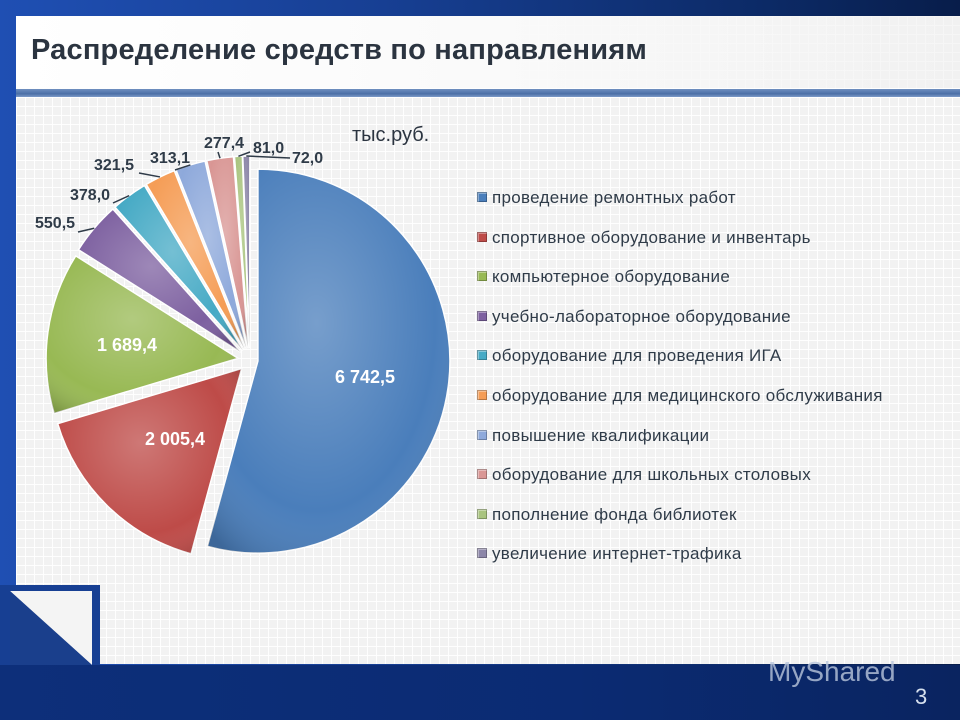  Describe the element at coordinates (175, 439) in the screenshot. I see `slice-value-label: 2 005,4` at that location.